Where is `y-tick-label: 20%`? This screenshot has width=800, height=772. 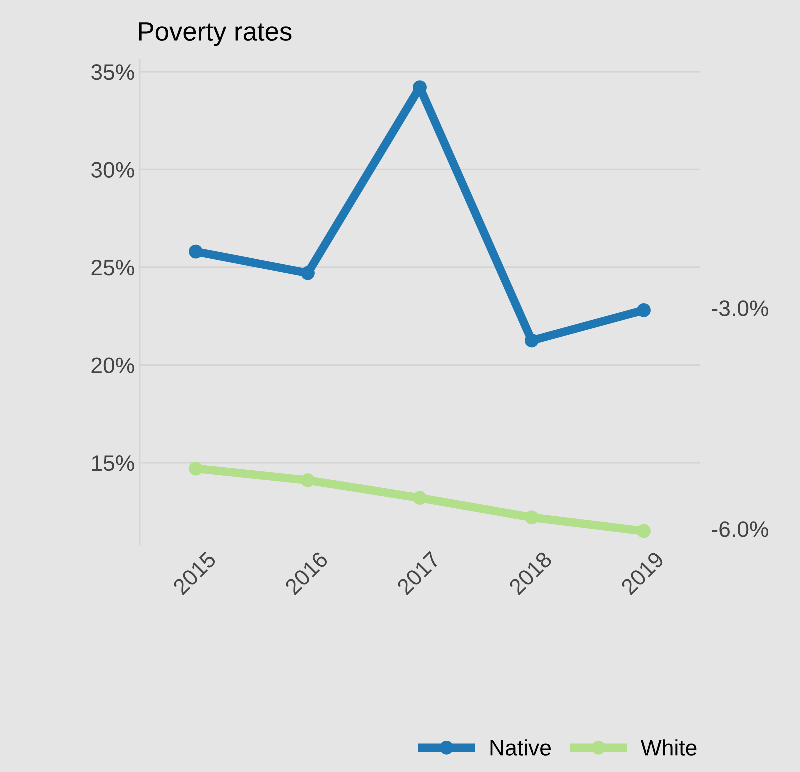 y-tick-label: 20% is located at coordinates (113, 366).